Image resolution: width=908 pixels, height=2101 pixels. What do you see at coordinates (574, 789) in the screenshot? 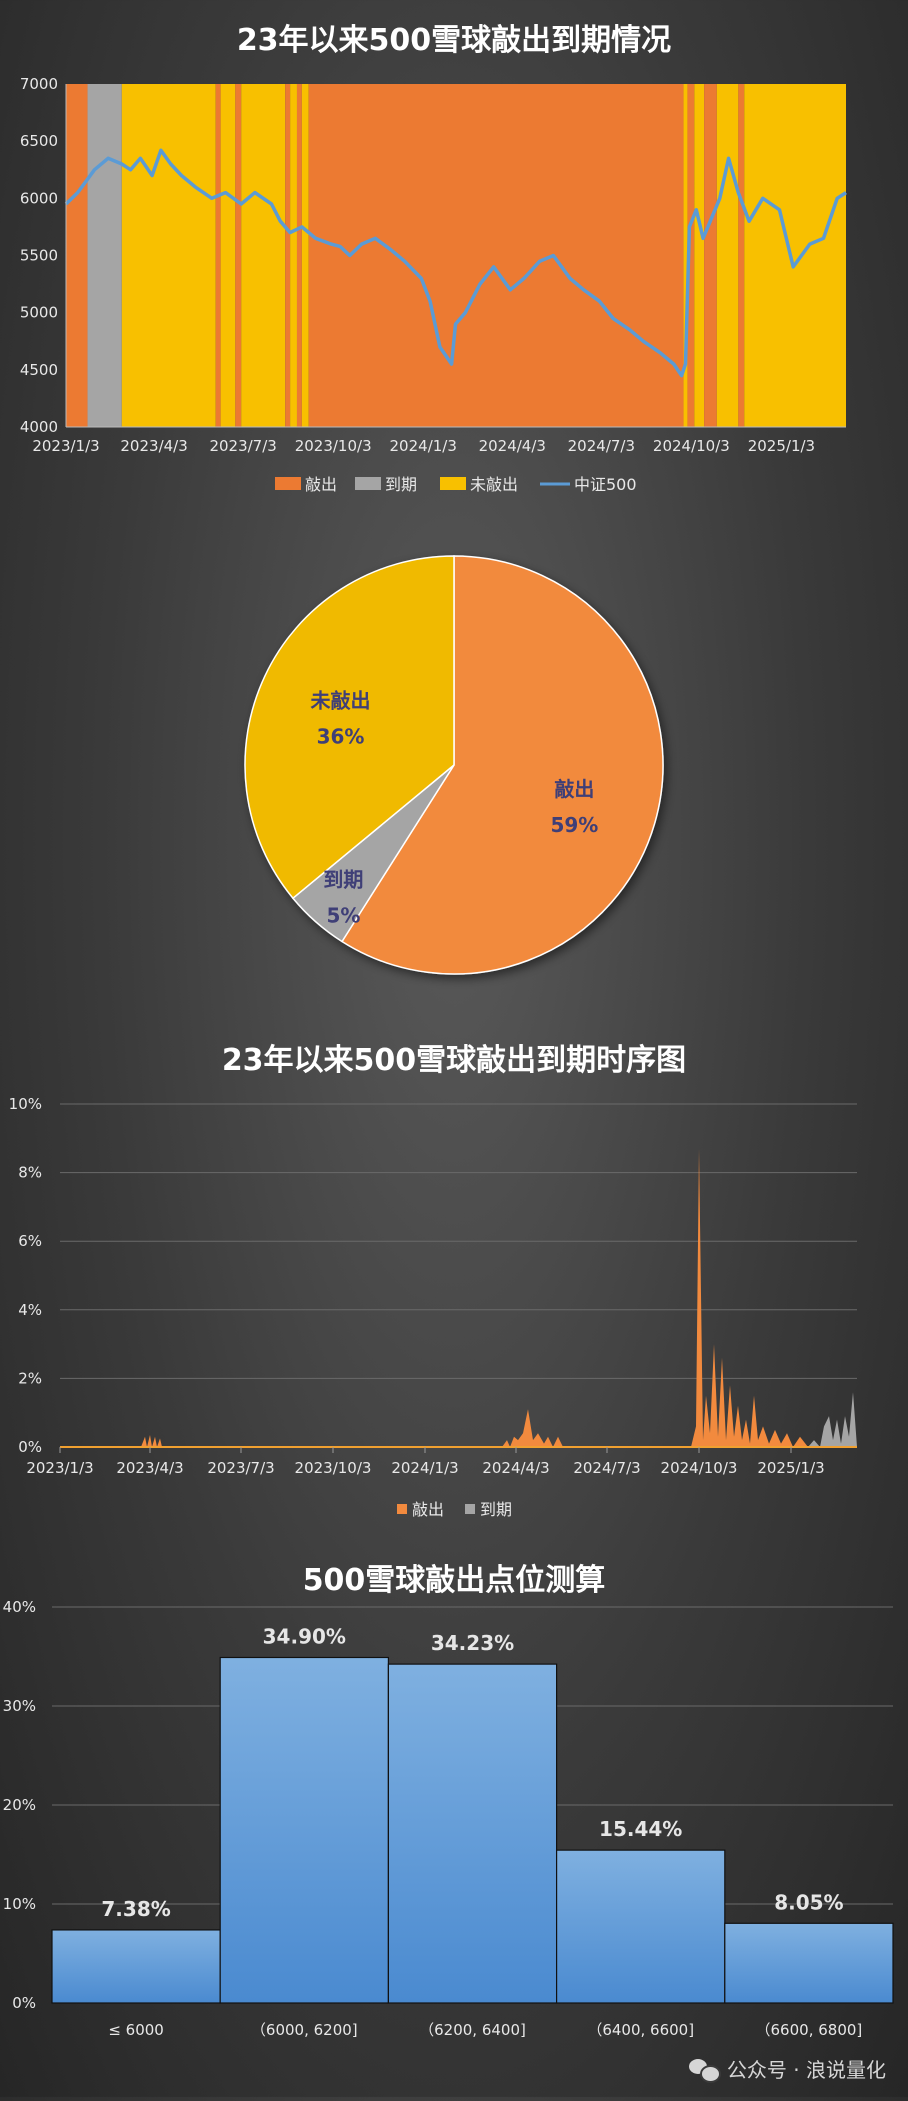
I see `pie-slice-label: 敲出` at bounding box center [574, 789].